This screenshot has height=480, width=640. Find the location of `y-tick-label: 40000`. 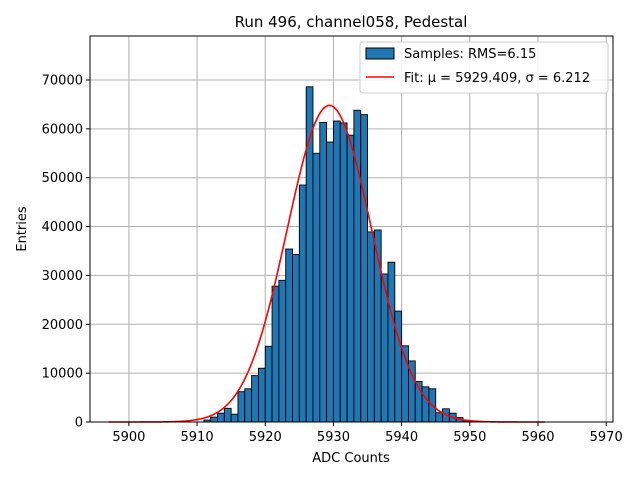

y-tick-label: 40000 is located at coordinates (62, 227).